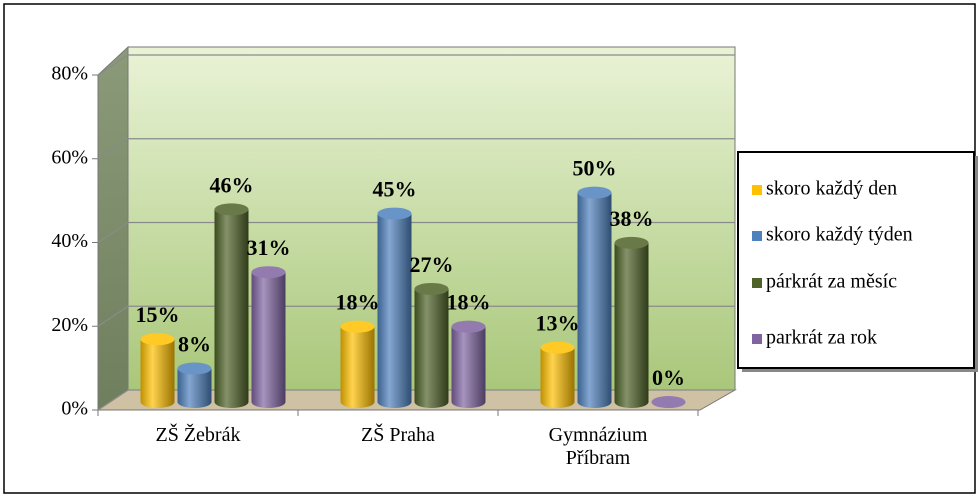 The width and height of the screenshot is (979, 497). Describe the element at coordinates (269, 247) in the screenshot. I see `value-label: 31%` at that location.